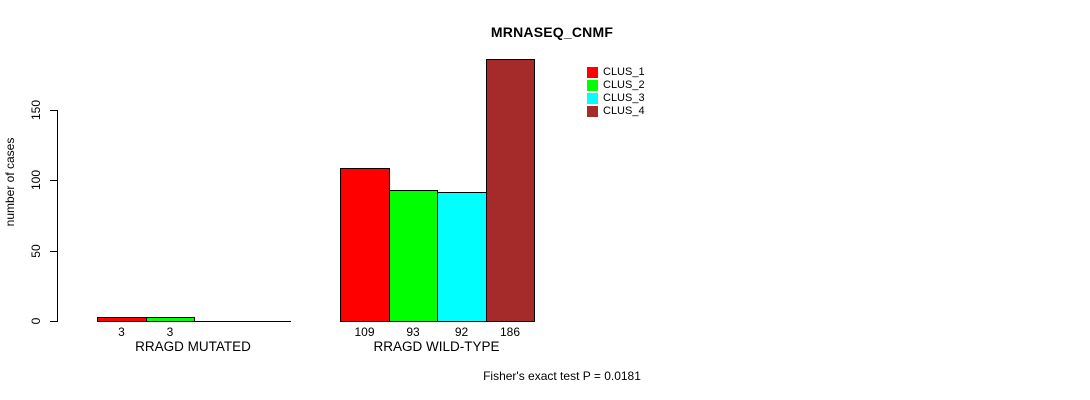 Image resolution: width=1090 pixels, height=400 pixels. I want to click on bar-value-label: 93, so click(413, 332).